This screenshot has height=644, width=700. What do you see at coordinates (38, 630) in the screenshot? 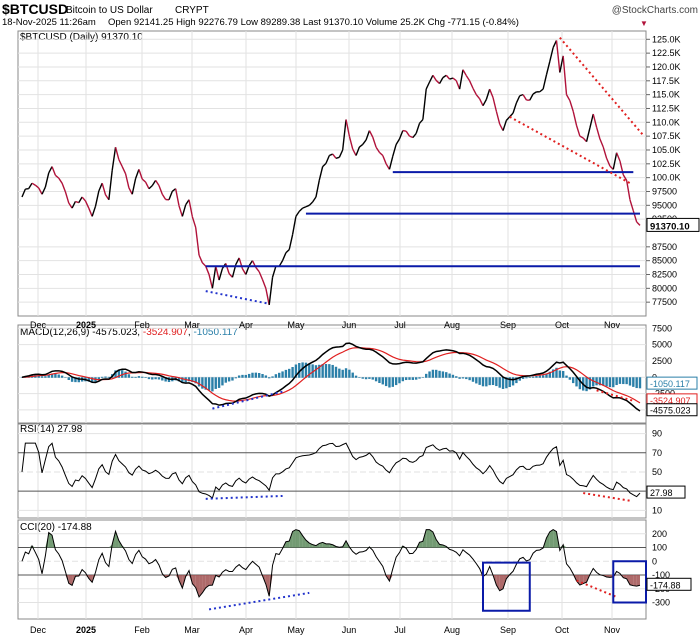
I see `bottom-month-label: Dec` at bounding box center [38, 630].